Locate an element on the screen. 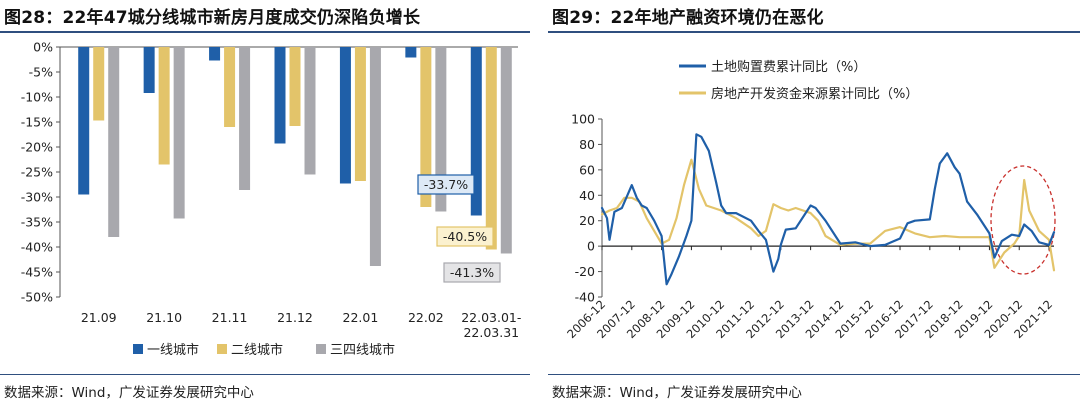  y-tick-label: 0 is located at coordinates (591, 246).